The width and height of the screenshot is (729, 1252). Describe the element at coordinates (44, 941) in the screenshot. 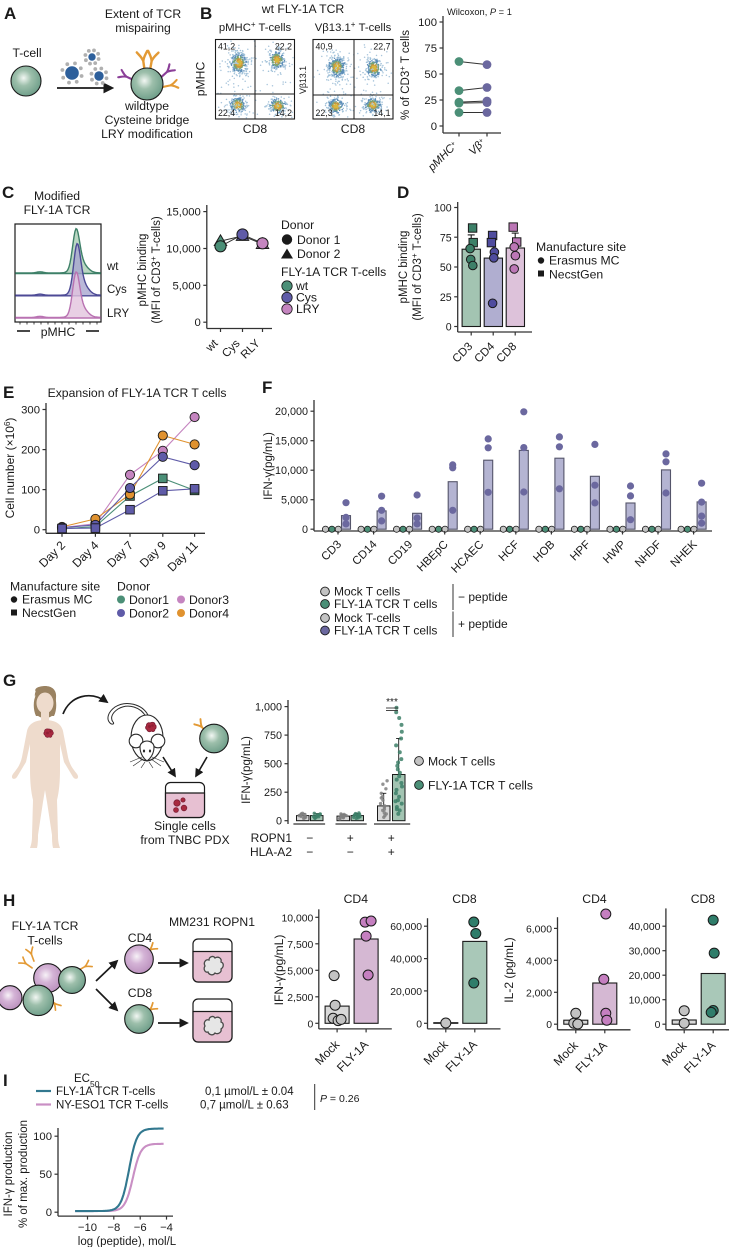

I see `svg-text: T-cells` at that location.